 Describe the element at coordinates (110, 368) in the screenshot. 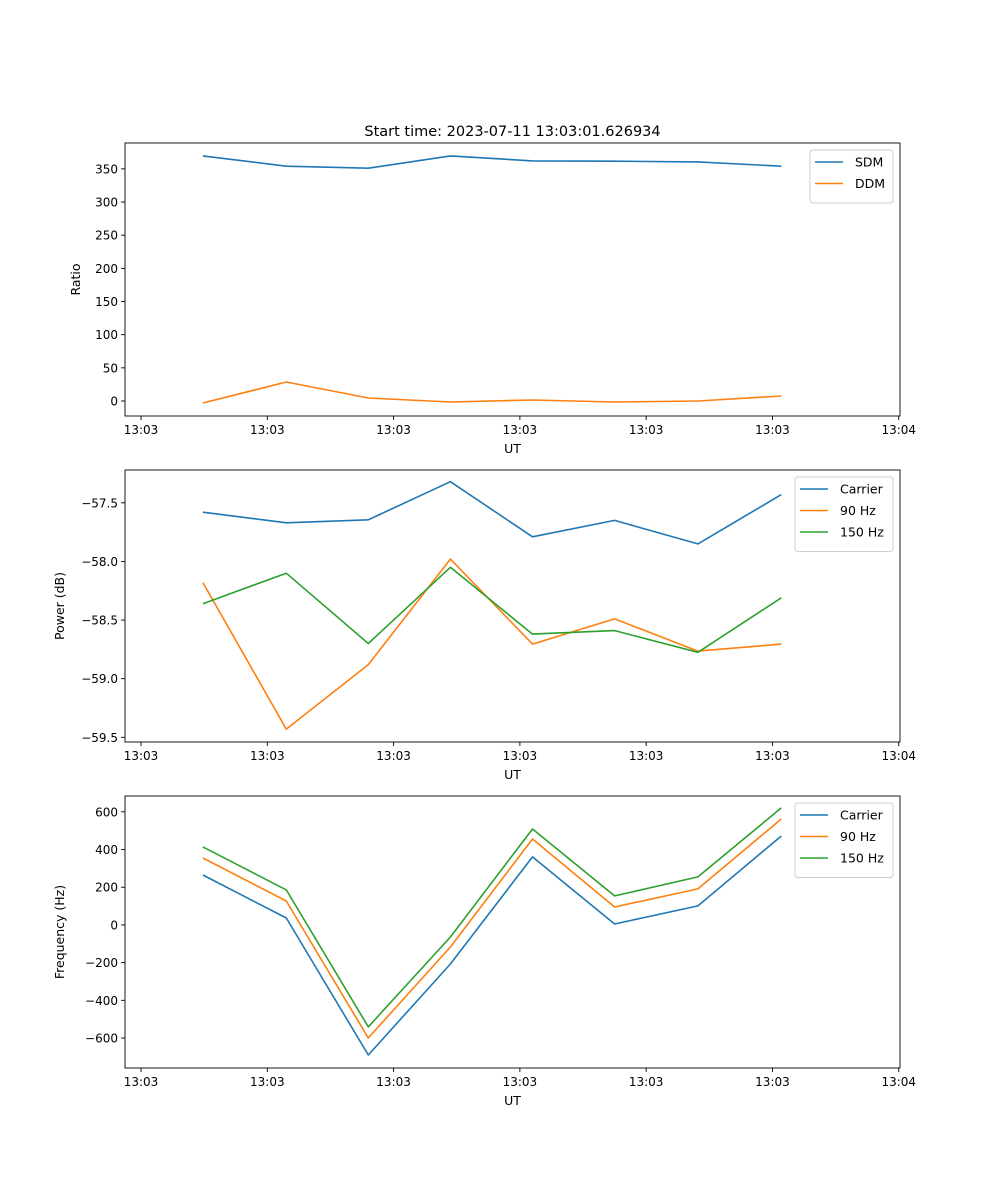

I see `y-tick-label: 50` at that location.